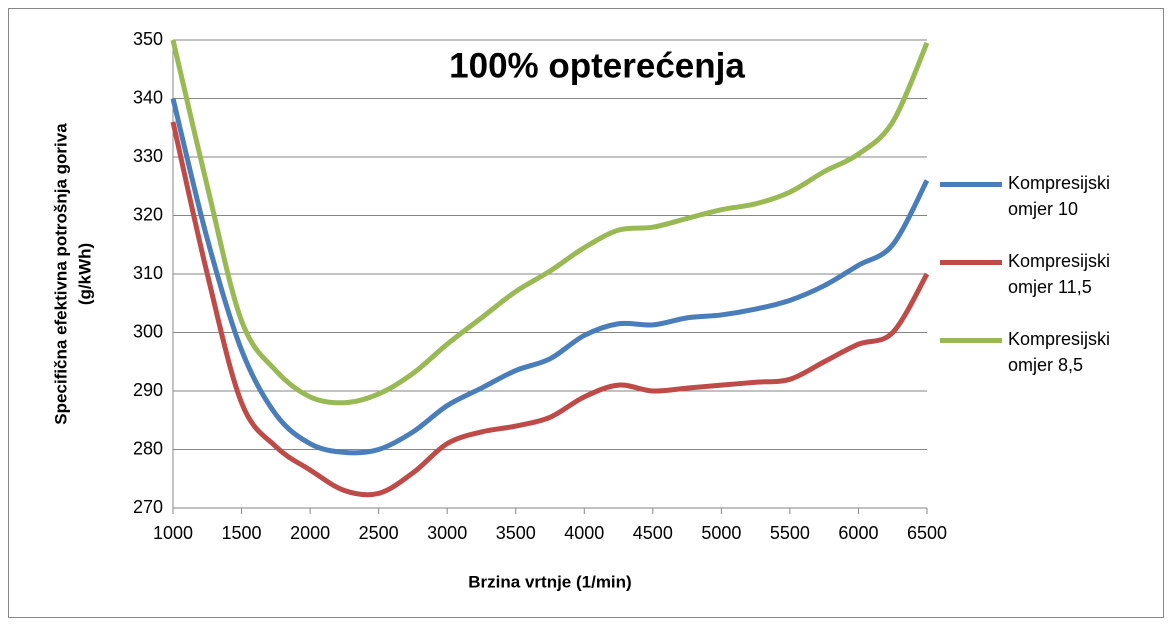 Image resolution: width=1172 pixels, height=625 pixels. Describe the element at coordinates (242, 533) in the screenshot. I see `x-tick-label: 1500` at that location.